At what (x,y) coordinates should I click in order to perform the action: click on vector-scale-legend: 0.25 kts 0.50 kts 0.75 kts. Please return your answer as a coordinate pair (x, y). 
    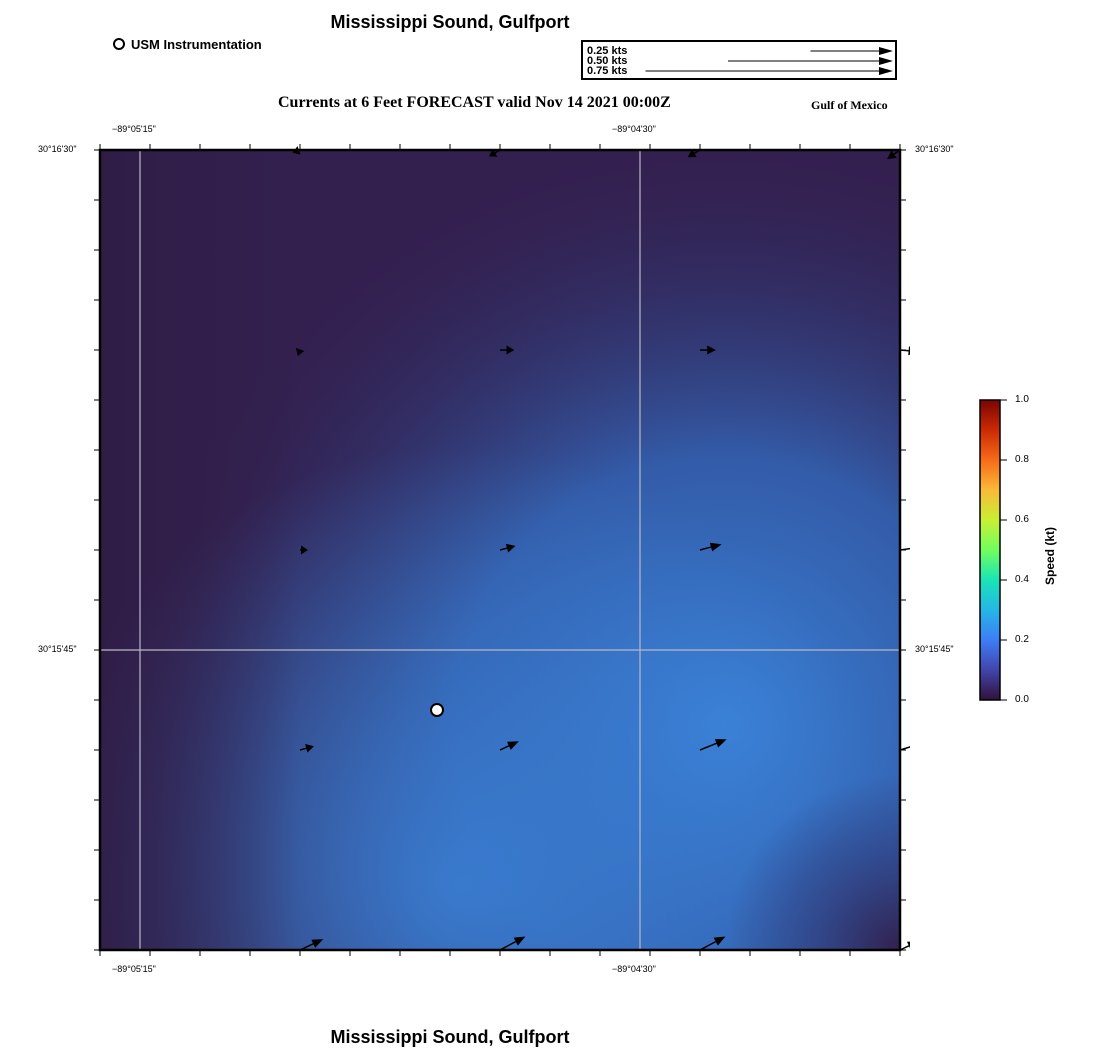
    Looking at the image, I should click on (739, 60).